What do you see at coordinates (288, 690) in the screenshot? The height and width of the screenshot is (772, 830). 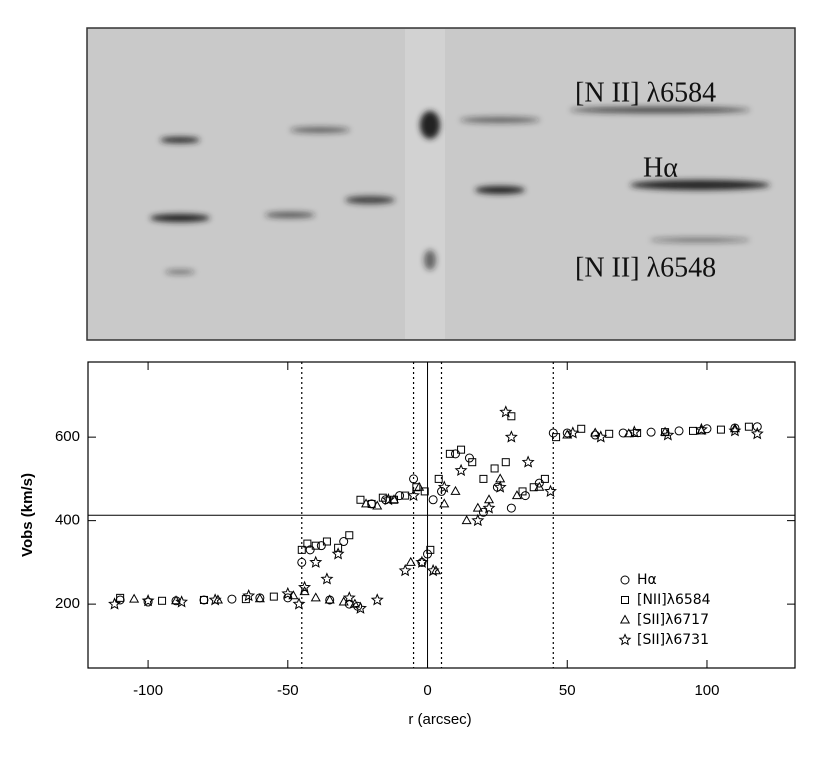 I see `x-tick-label: -50` at bounding box center [288, 690].